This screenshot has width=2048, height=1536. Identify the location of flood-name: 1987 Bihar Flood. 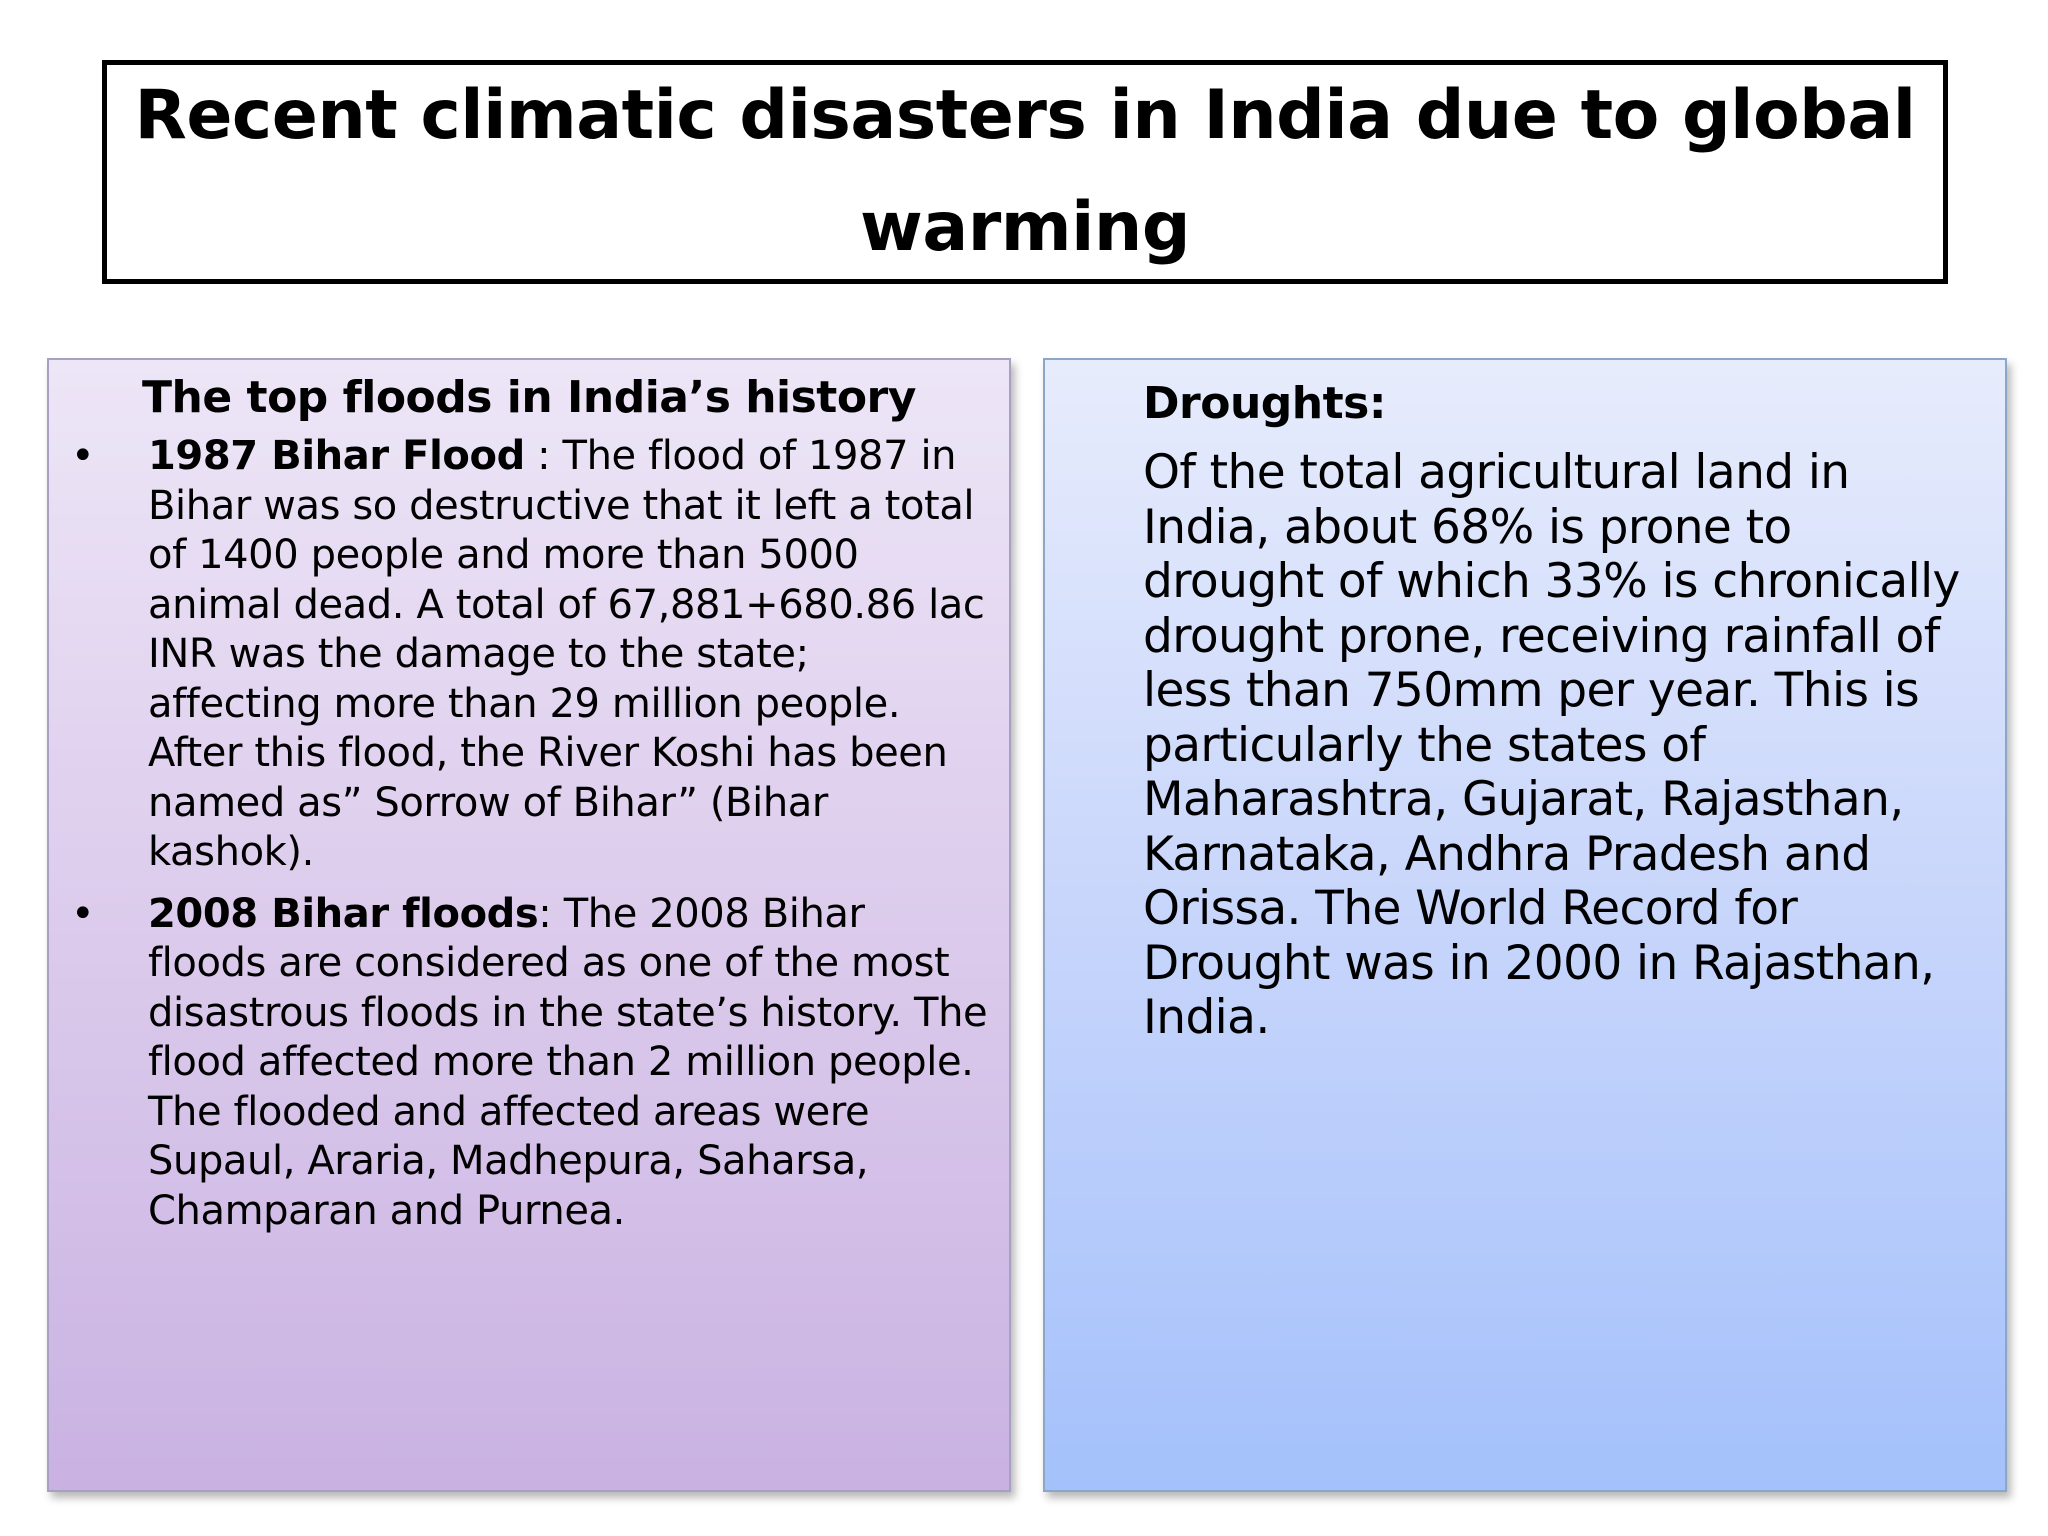
(336, 456).